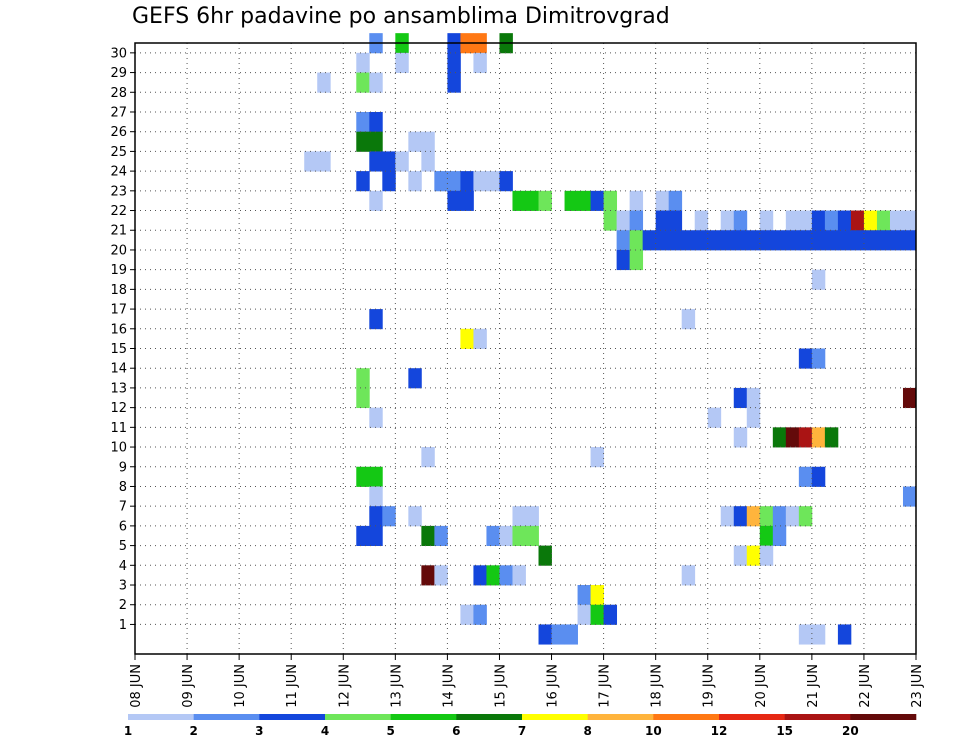 Image resolution: width=960 pixels, height=742 pixels. Describe the element at coordinates (850, 731) in the screenshot. I see `legend-label: 20` at that location.